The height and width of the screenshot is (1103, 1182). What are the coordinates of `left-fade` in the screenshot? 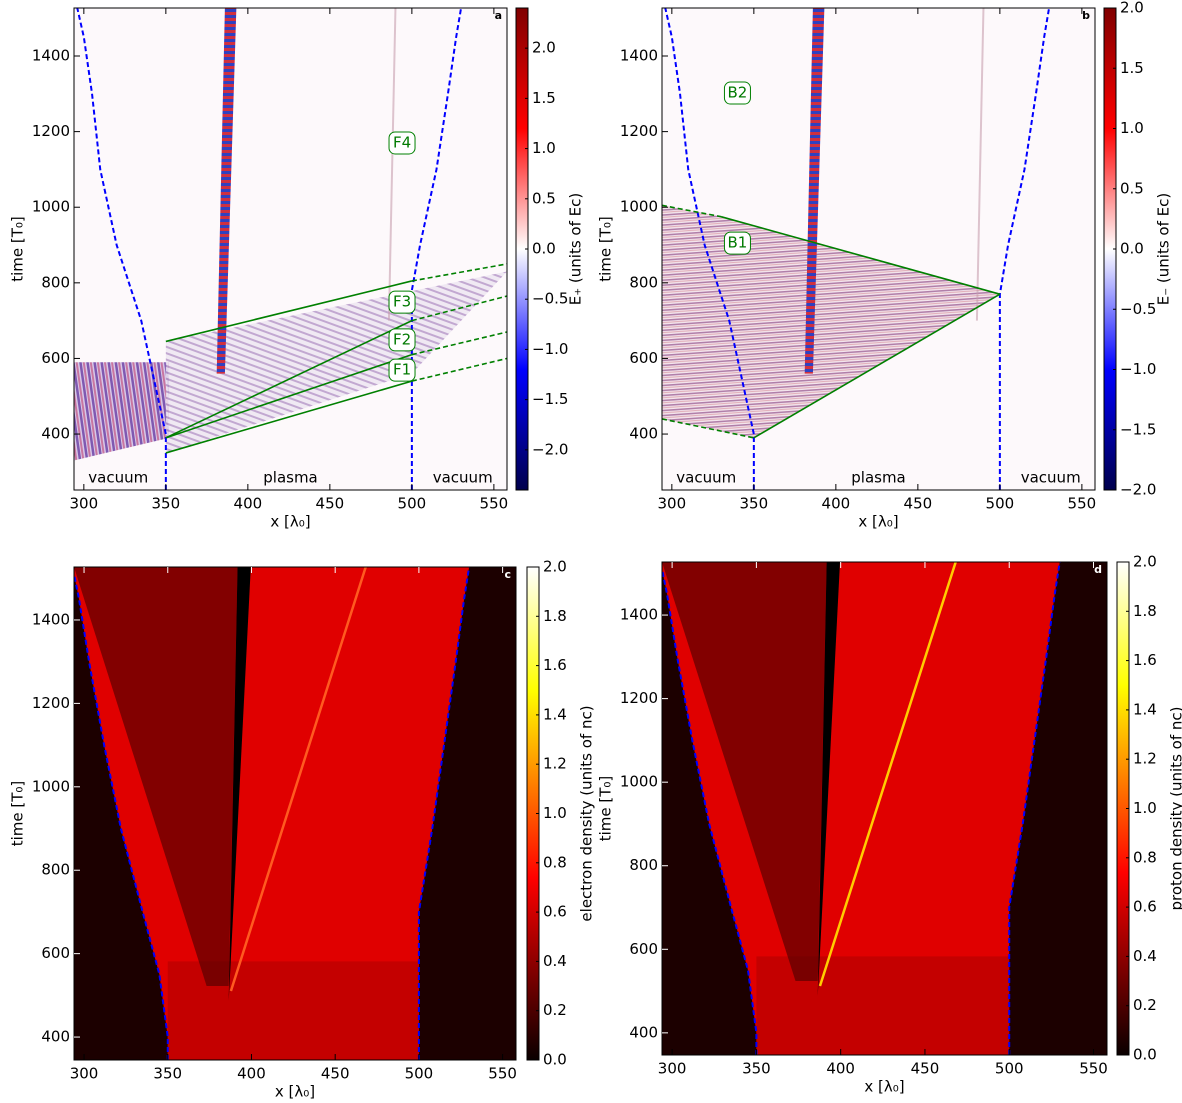 It's located at (744, 772).